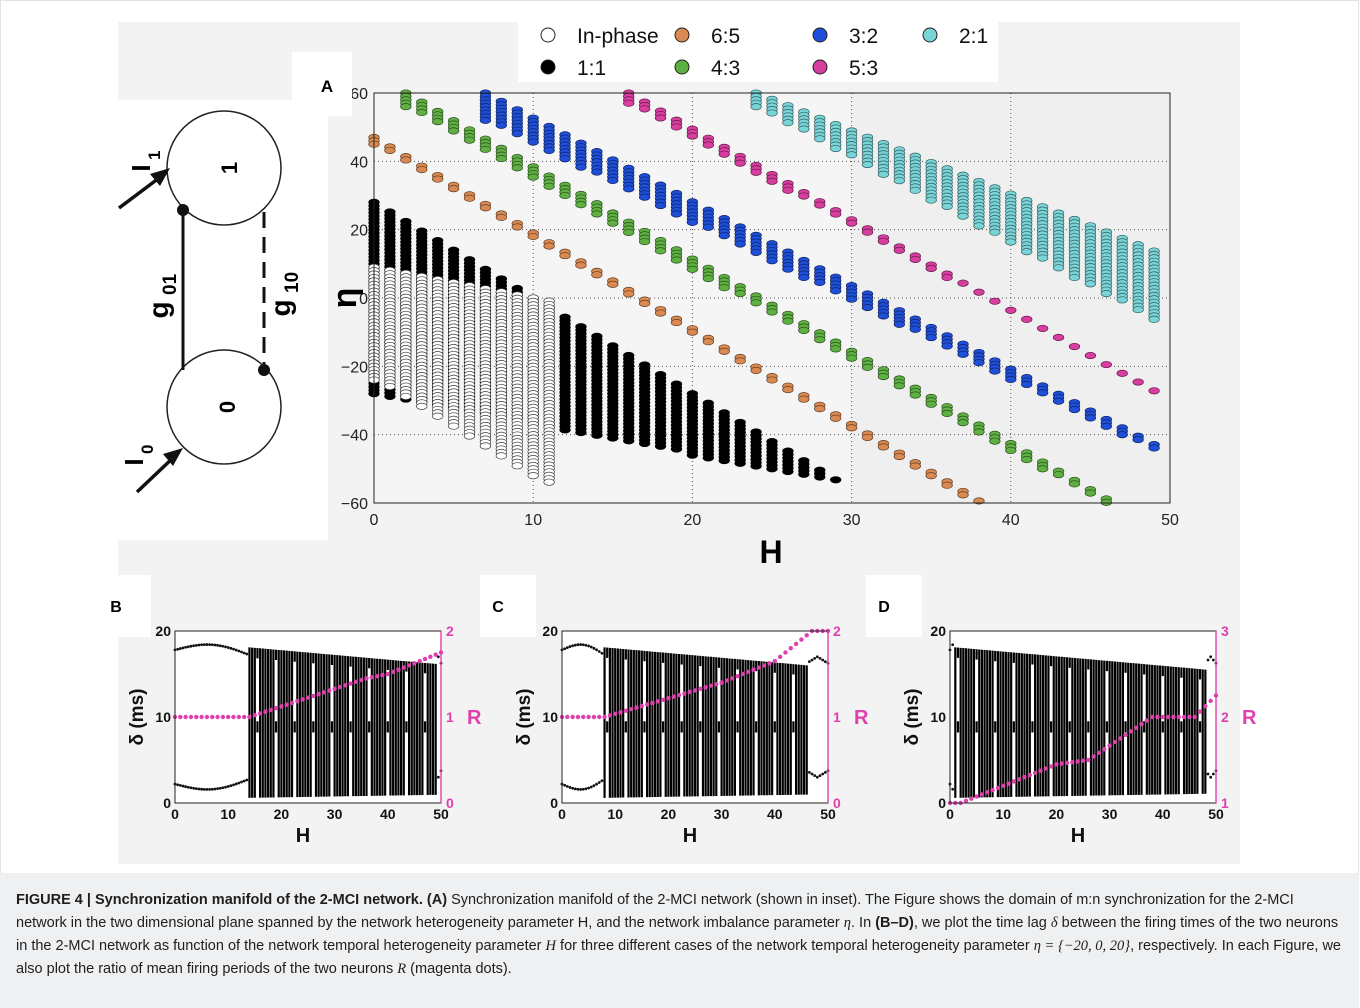  What do you see at coordinates (618, 36) in the screenshot?
I see `legend-label: In-phase` at bounding box center [618, 36].